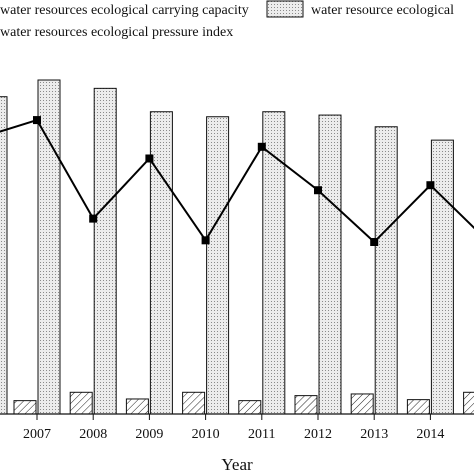 The height and width of the screenshot is (474, 474). What do you see at coordinates (237, 464) in the screenshot?
I see `x-axis-title: Year` at bounding box center [237, 464].